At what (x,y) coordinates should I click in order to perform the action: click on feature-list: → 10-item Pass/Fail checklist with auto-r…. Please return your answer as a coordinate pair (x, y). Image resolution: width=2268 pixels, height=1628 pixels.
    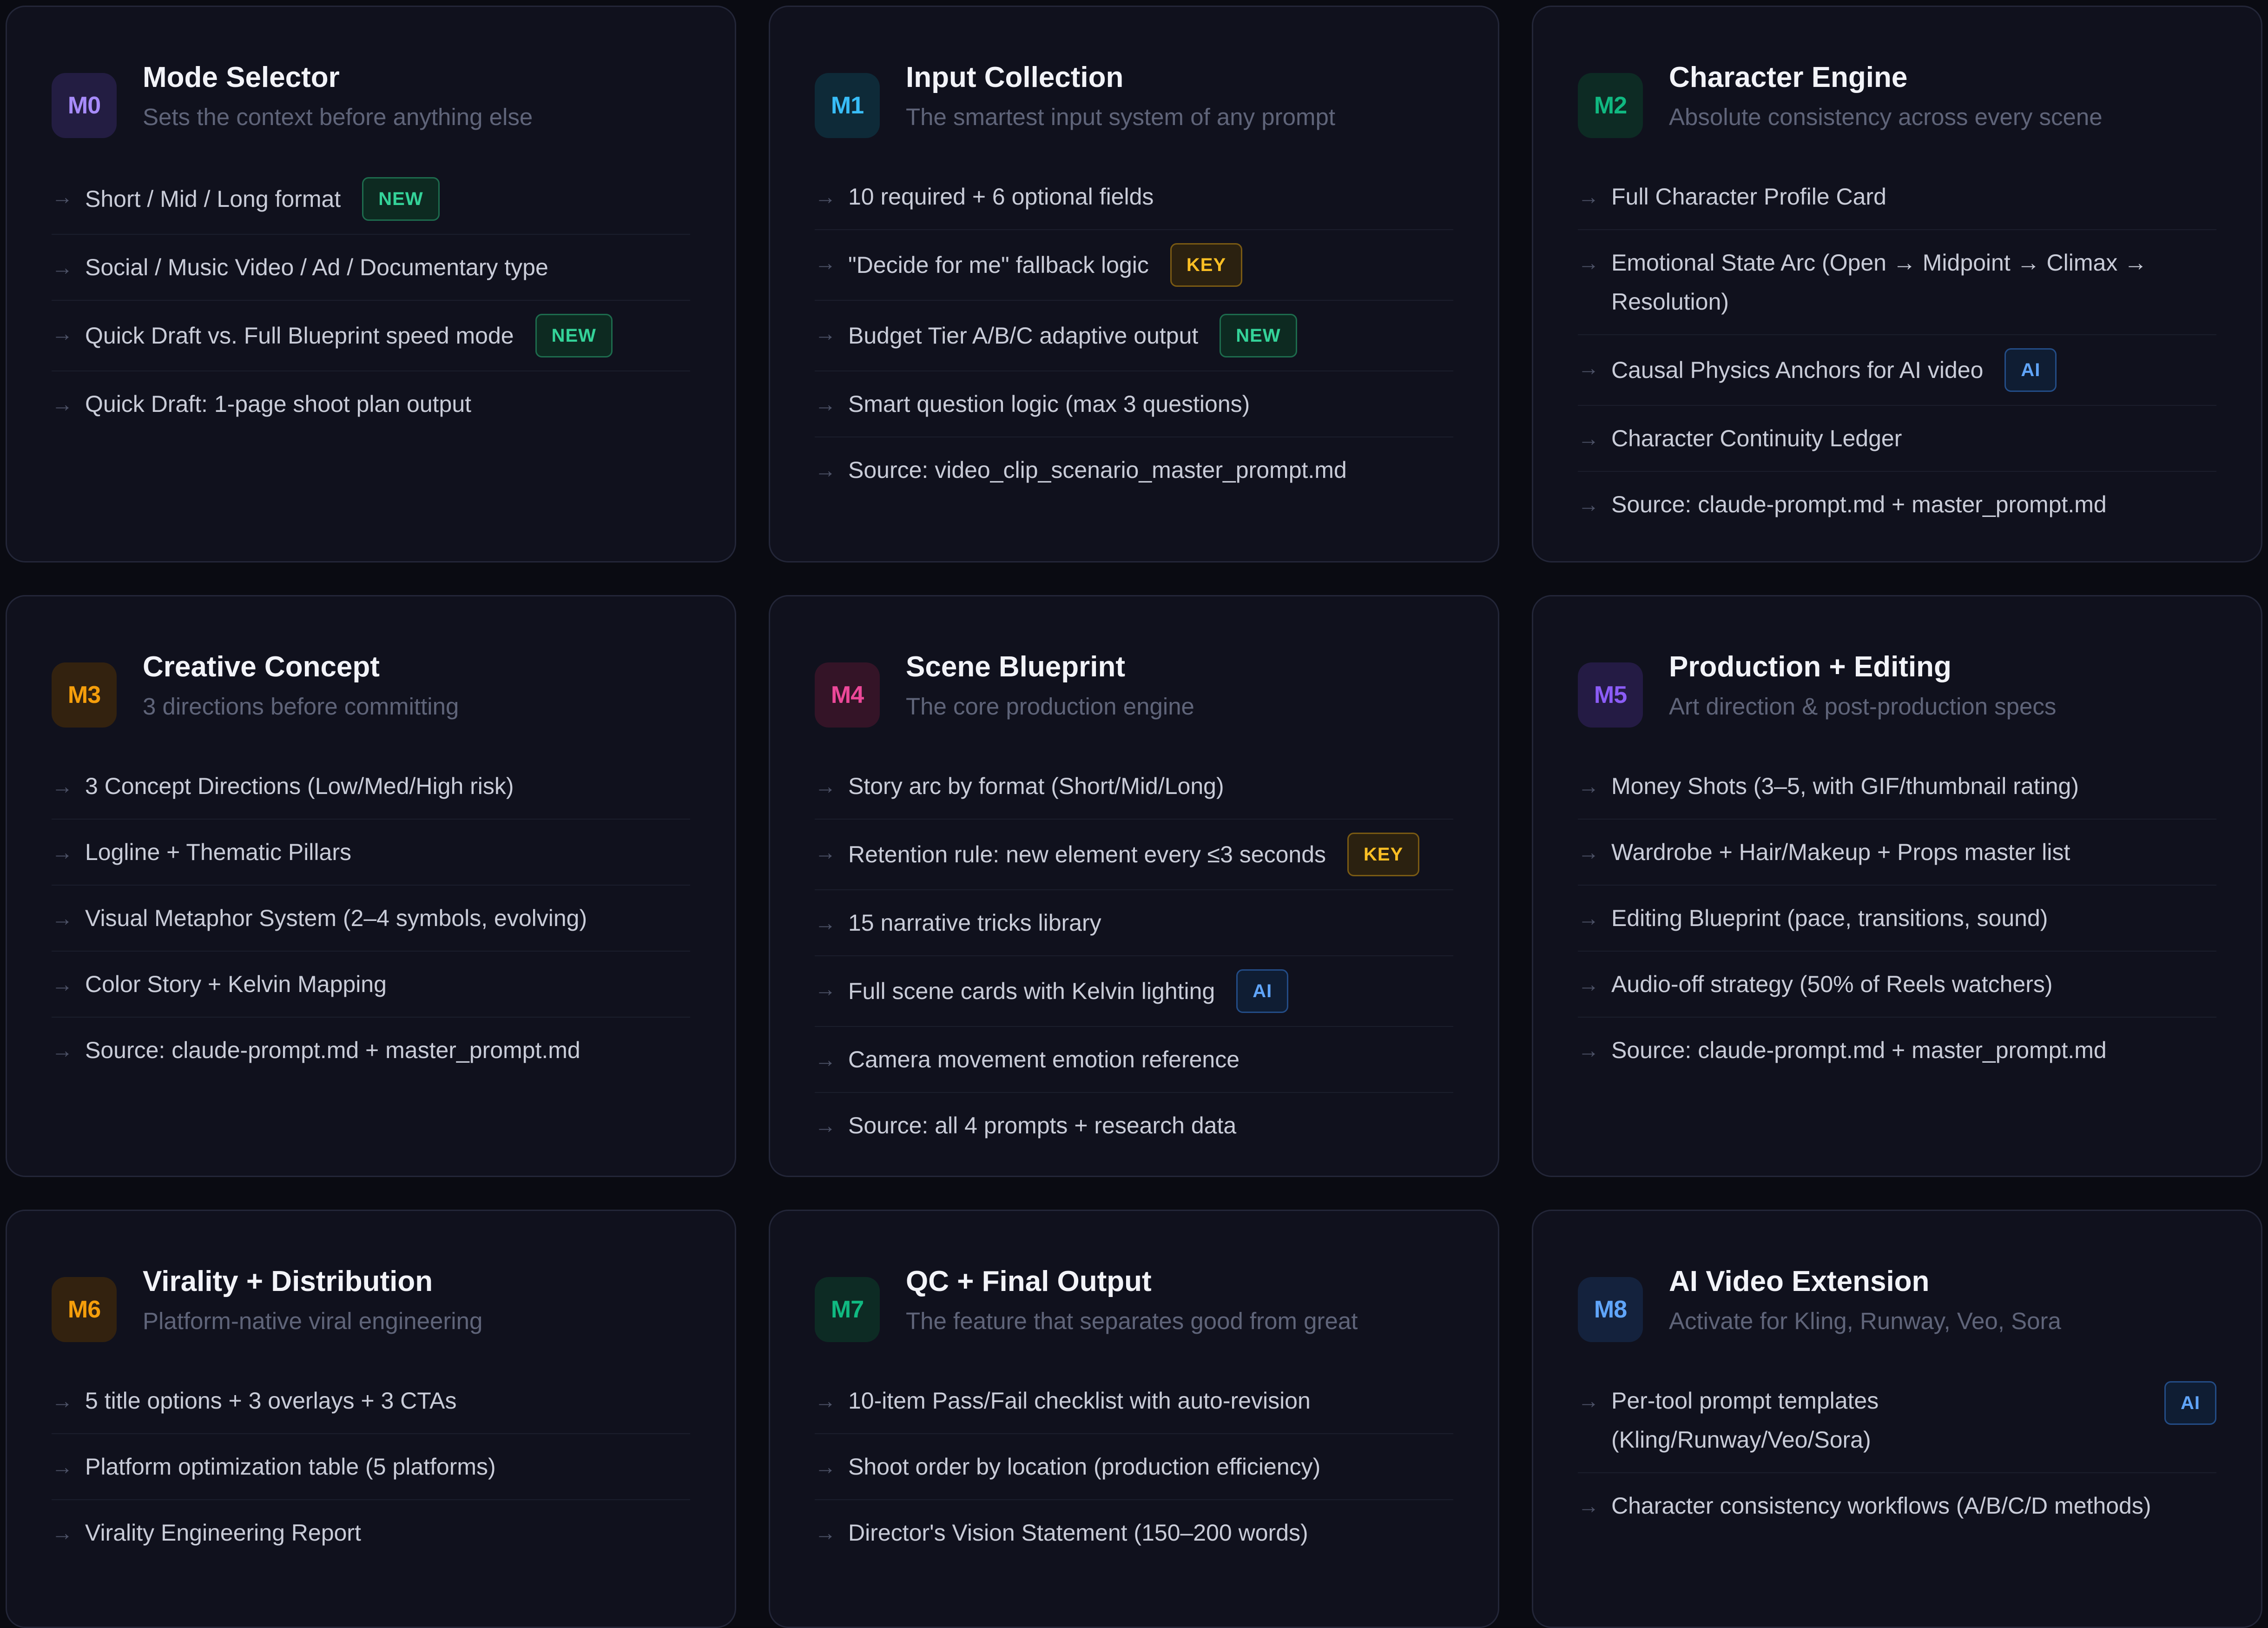
    Looking at the image, I should click on (1134, 1473).